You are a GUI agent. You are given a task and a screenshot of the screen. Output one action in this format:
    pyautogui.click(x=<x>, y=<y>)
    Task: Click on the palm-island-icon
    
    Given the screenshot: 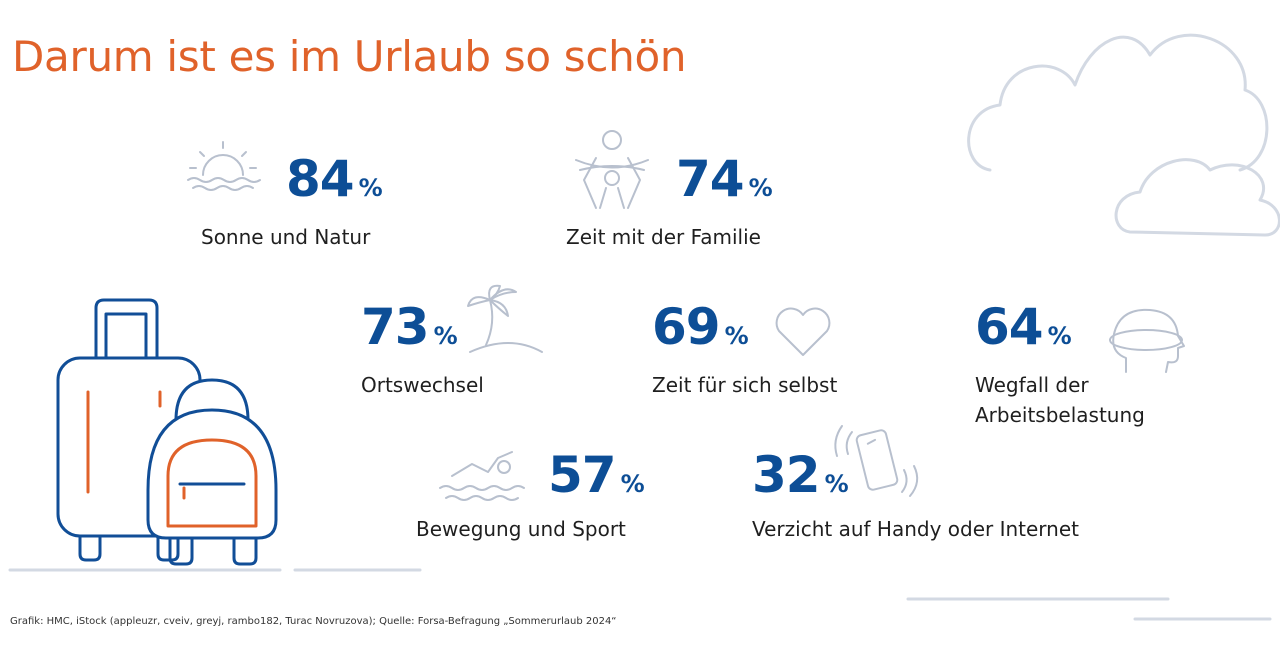 What is the action you would take?
    pyautogui.click(x=505, y=318)
    